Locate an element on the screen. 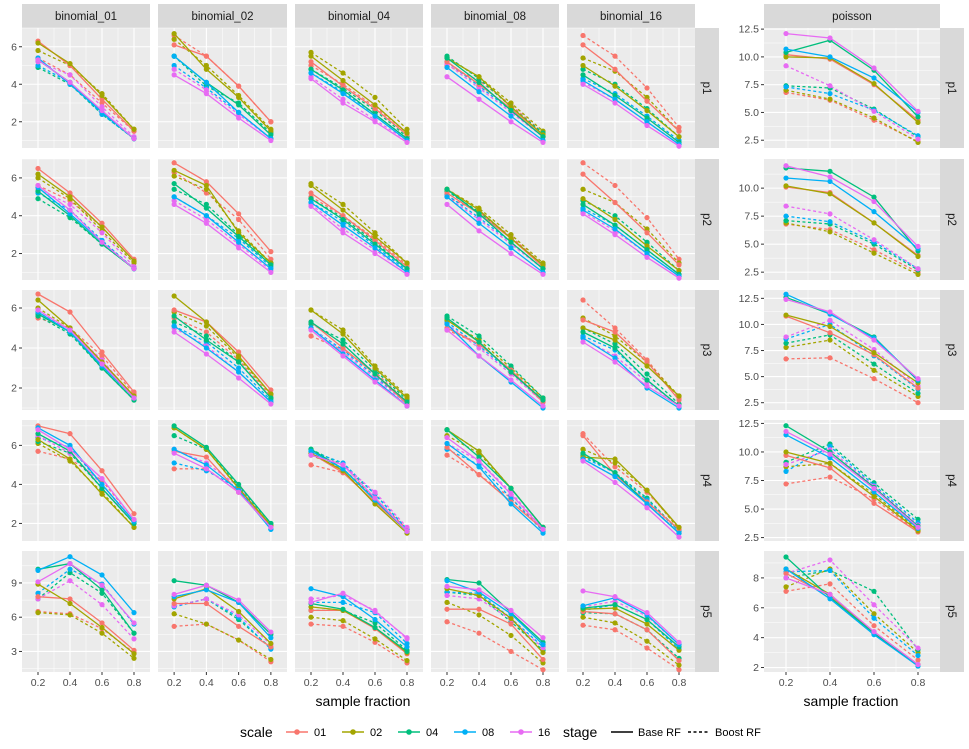  y-tick-label: 9 is located at coordinates (14, 583).